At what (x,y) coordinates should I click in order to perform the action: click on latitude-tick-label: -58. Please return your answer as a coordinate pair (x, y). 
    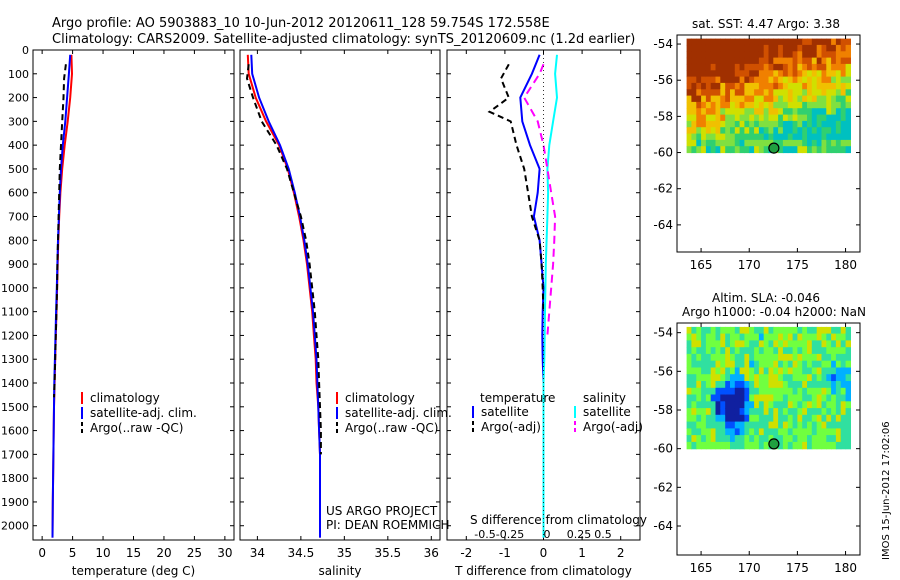
    Looking at the image, I should click on (663, 116).